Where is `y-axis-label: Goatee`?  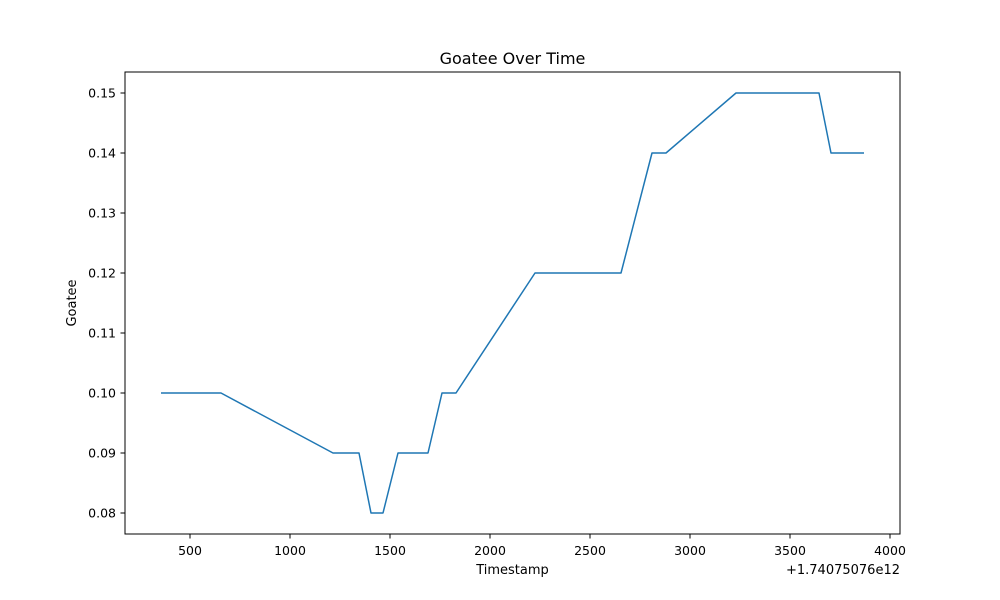
y-axis-label: Goatee is located at coordinates (72, 302).